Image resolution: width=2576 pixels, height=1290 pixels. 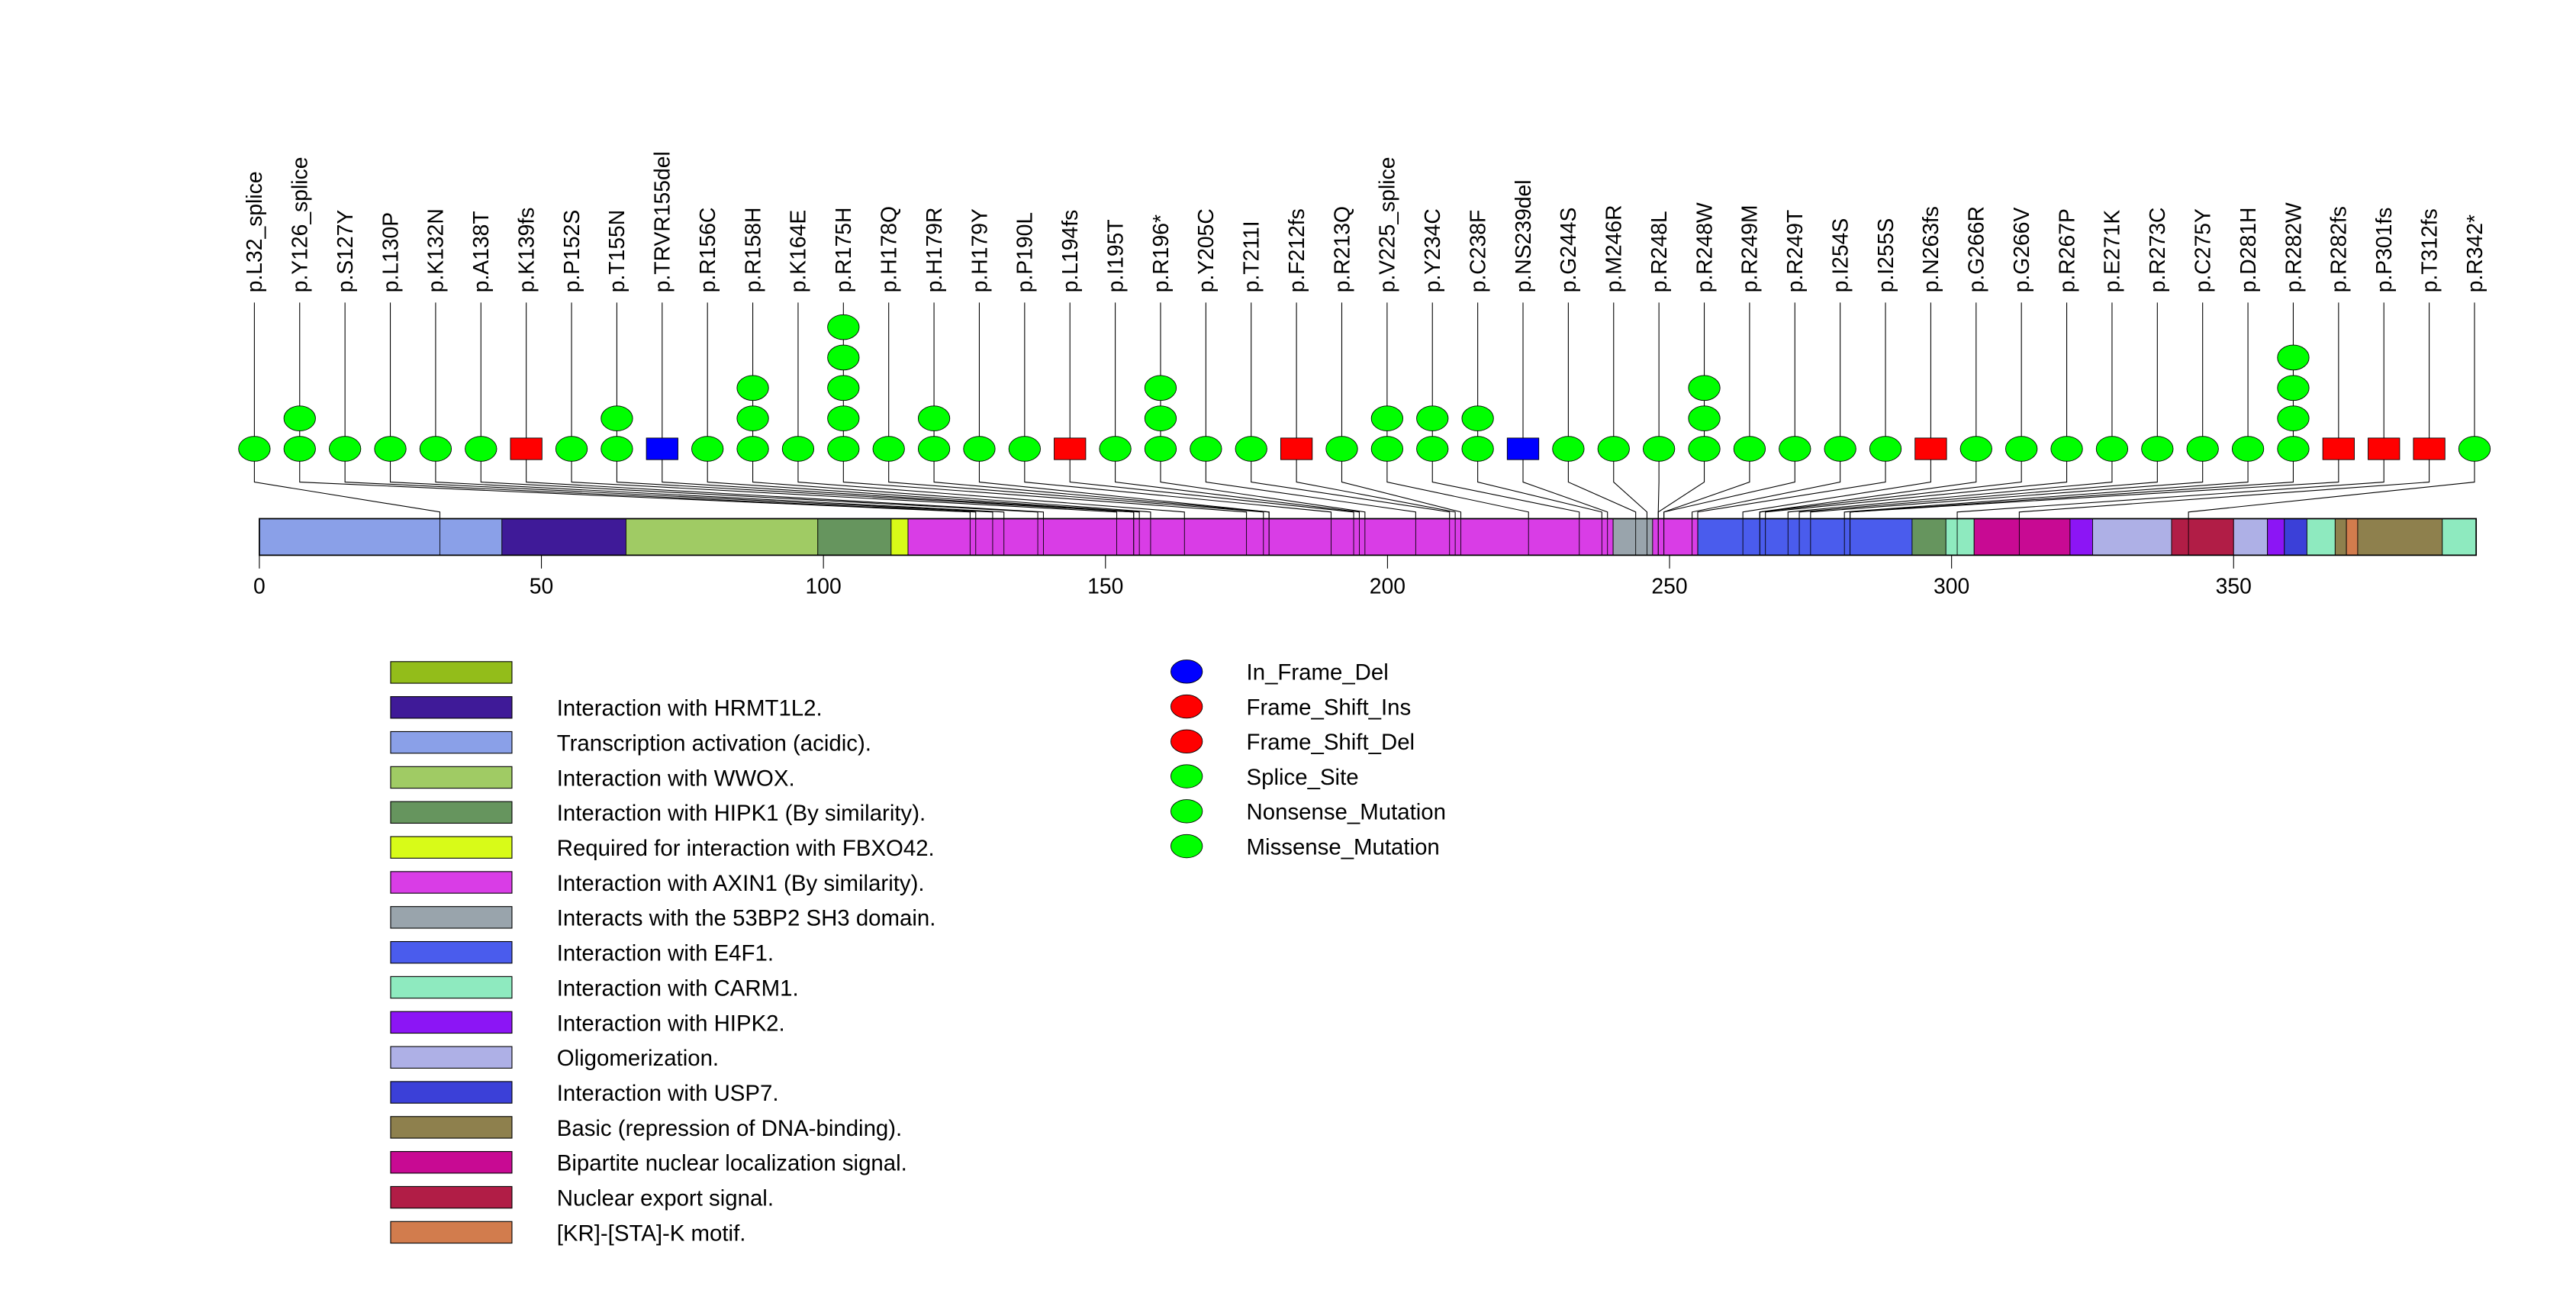 I want to click on mutation-label: p.R156C, so click(x=707, y=251).